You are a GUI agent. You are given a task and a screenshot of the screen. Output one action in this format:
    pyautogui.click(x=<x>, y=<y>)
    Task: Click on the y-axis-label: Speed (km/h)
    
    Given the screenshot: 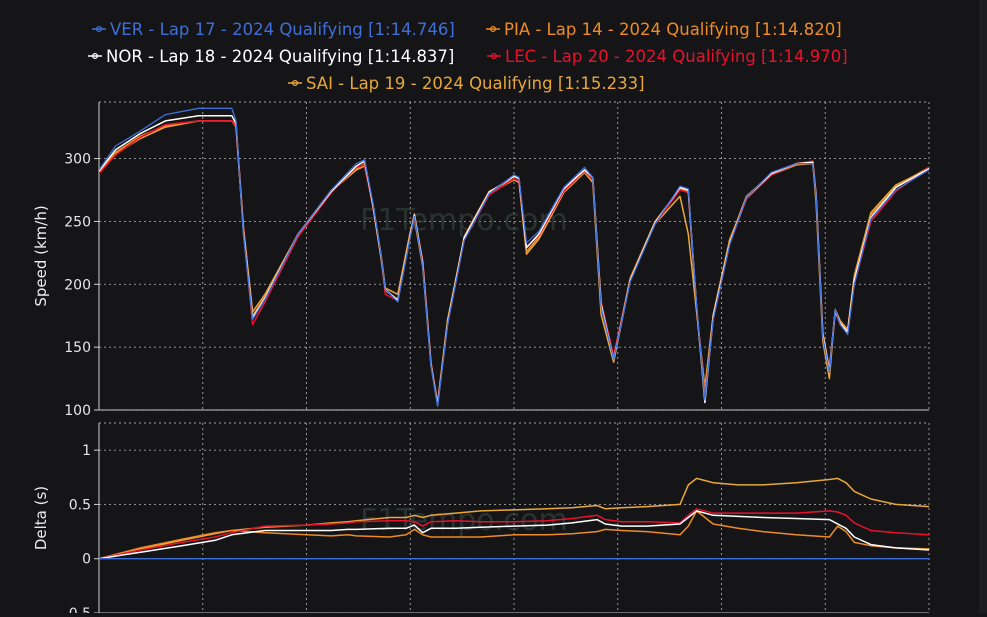 What is the action you would take?
    pyautogui.click(x=41, y=255)
    